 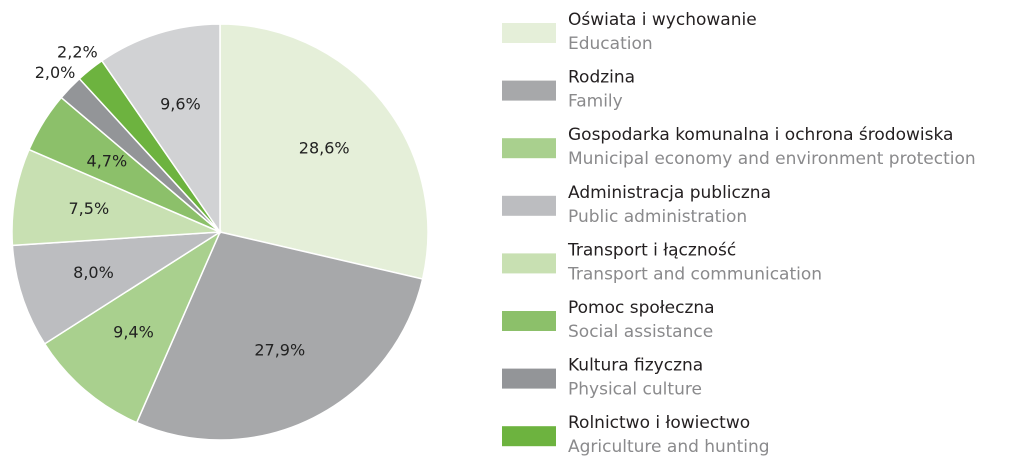 I want to click on value-label: 9,6%, so click(x=180, y=103).